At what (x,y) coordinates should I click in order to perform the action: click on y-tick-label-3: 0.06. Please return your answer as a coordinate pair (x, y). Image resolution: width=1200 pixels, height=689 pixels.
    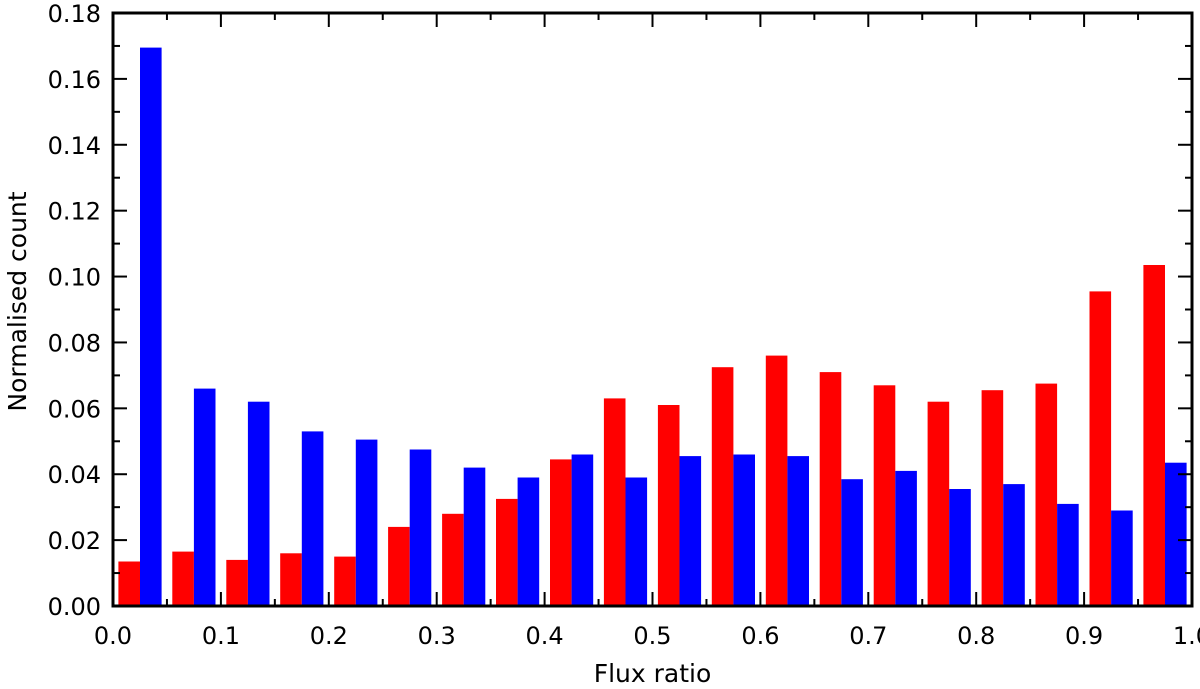
    Looking at the image, I should click on (74, 409).